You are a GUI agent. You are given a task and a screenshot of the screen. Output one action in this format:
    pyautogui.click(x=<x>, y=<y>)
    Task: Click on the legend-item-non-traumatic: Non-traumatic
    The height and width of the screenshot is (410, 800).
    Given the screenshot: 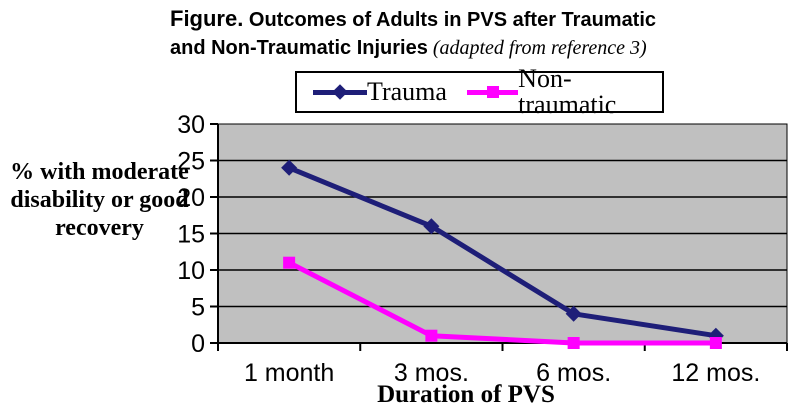 What is the action you would take?
    pyautogui.click(x=564, y=92)
    